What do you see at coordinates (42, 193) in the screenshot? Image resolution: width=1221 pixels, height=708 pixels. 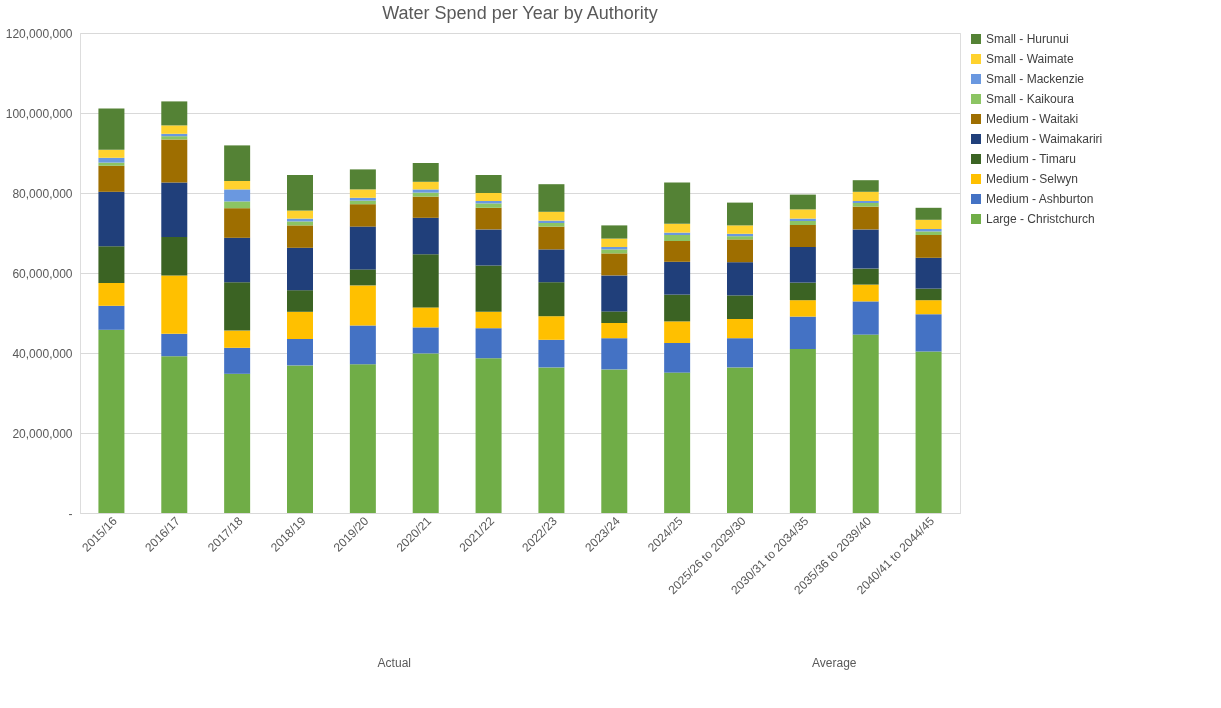 I see `y-tick-label: 80,000,000` at bounding box center [42, 193].